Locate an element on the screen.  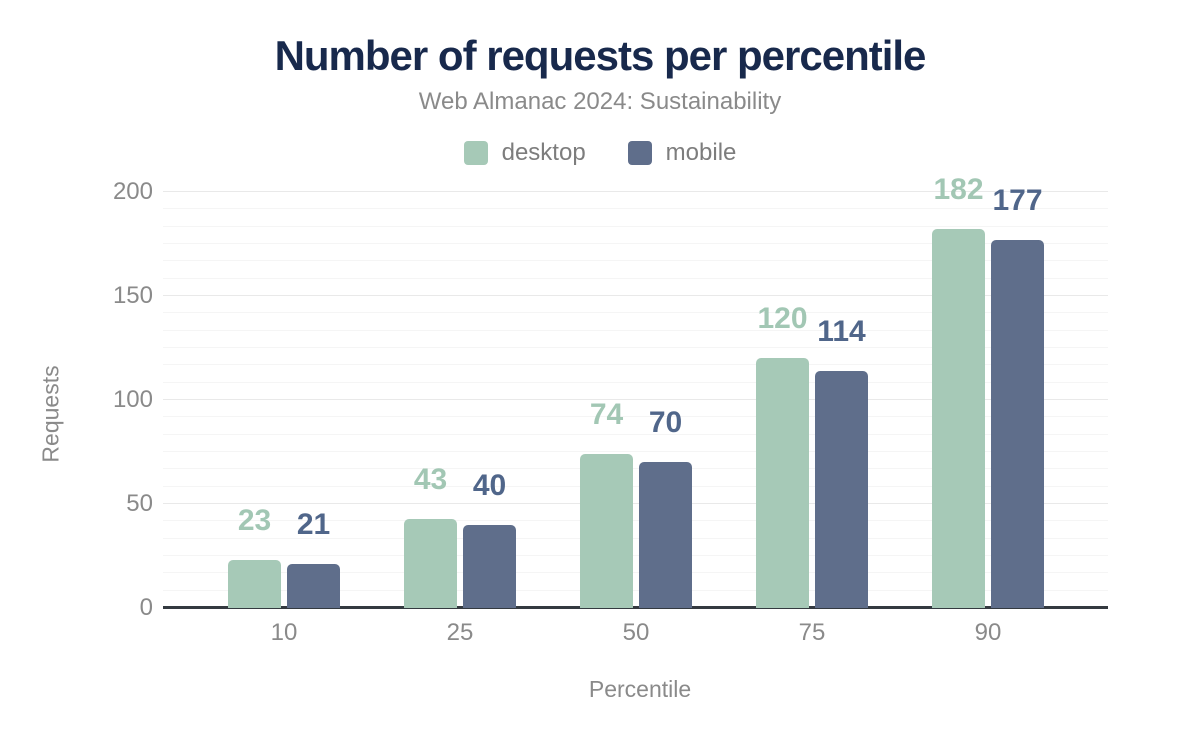
bar-mobile-p50 is located at coordinates (665, 535).